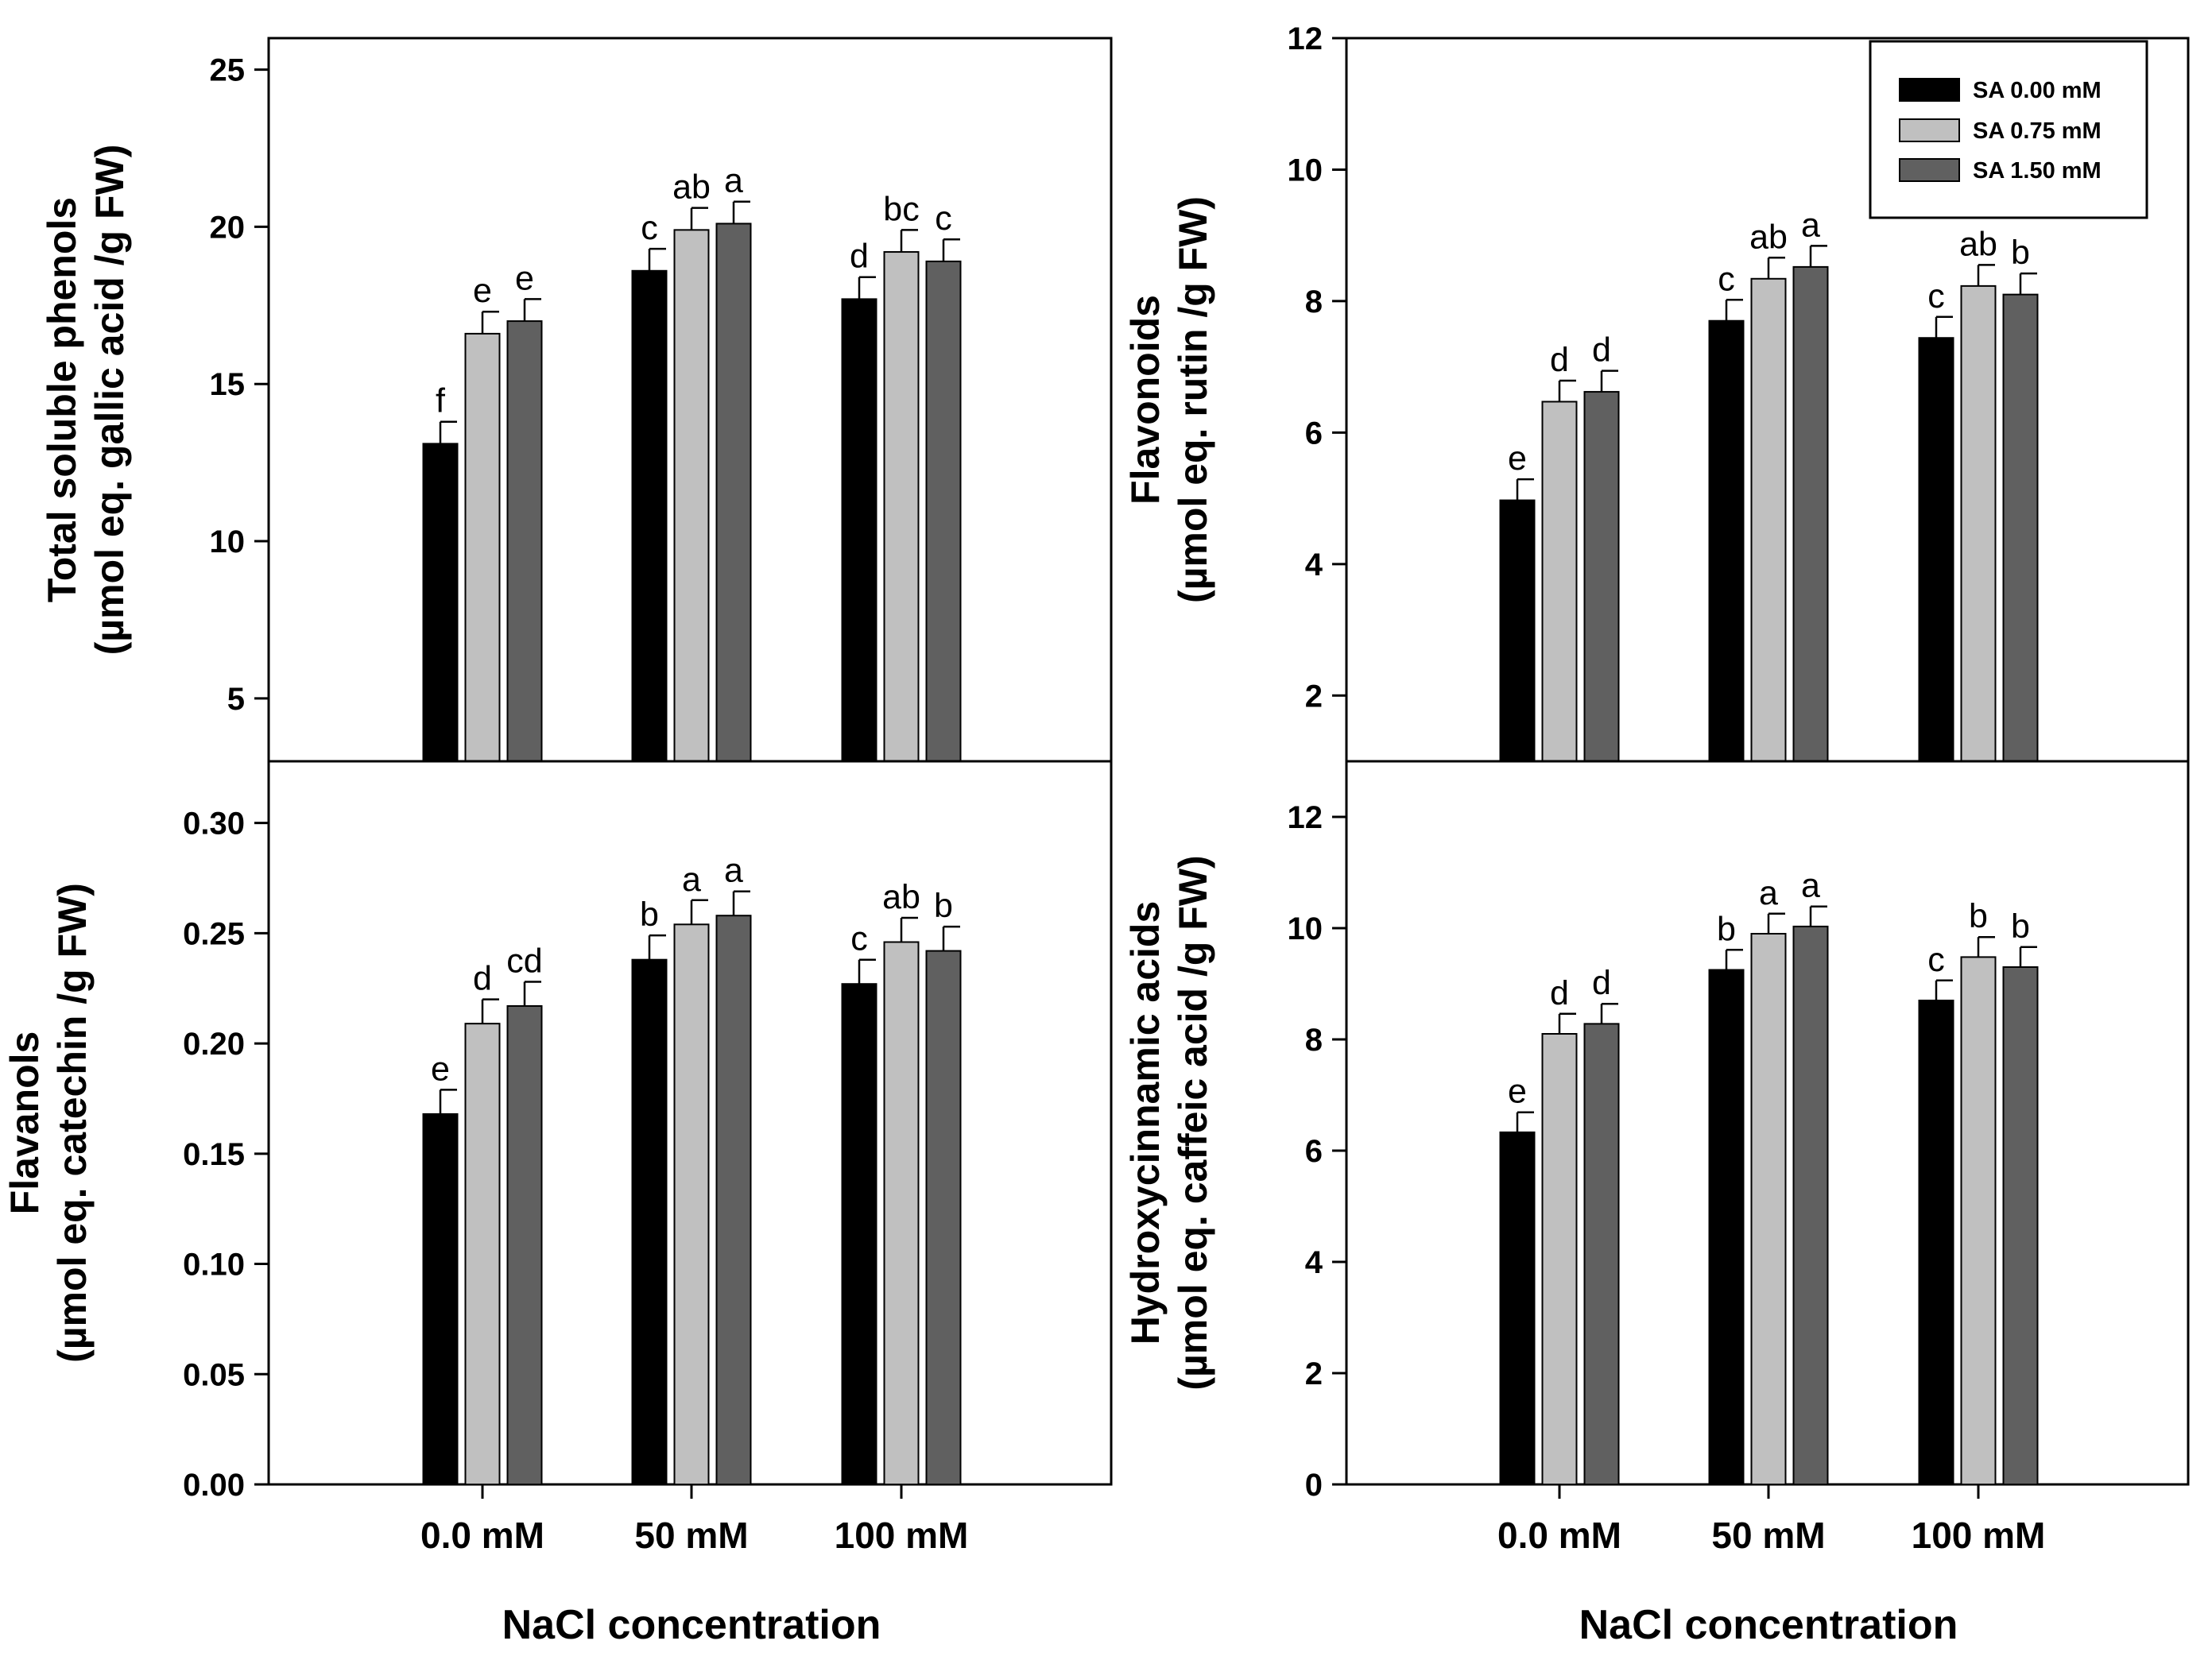 The width and height of the screenshot is (2212, 1664). Describe the element at coordinates (1145, 400) in the screenshot. I see `y-axis-title-line1: Flavonoids` at that location.